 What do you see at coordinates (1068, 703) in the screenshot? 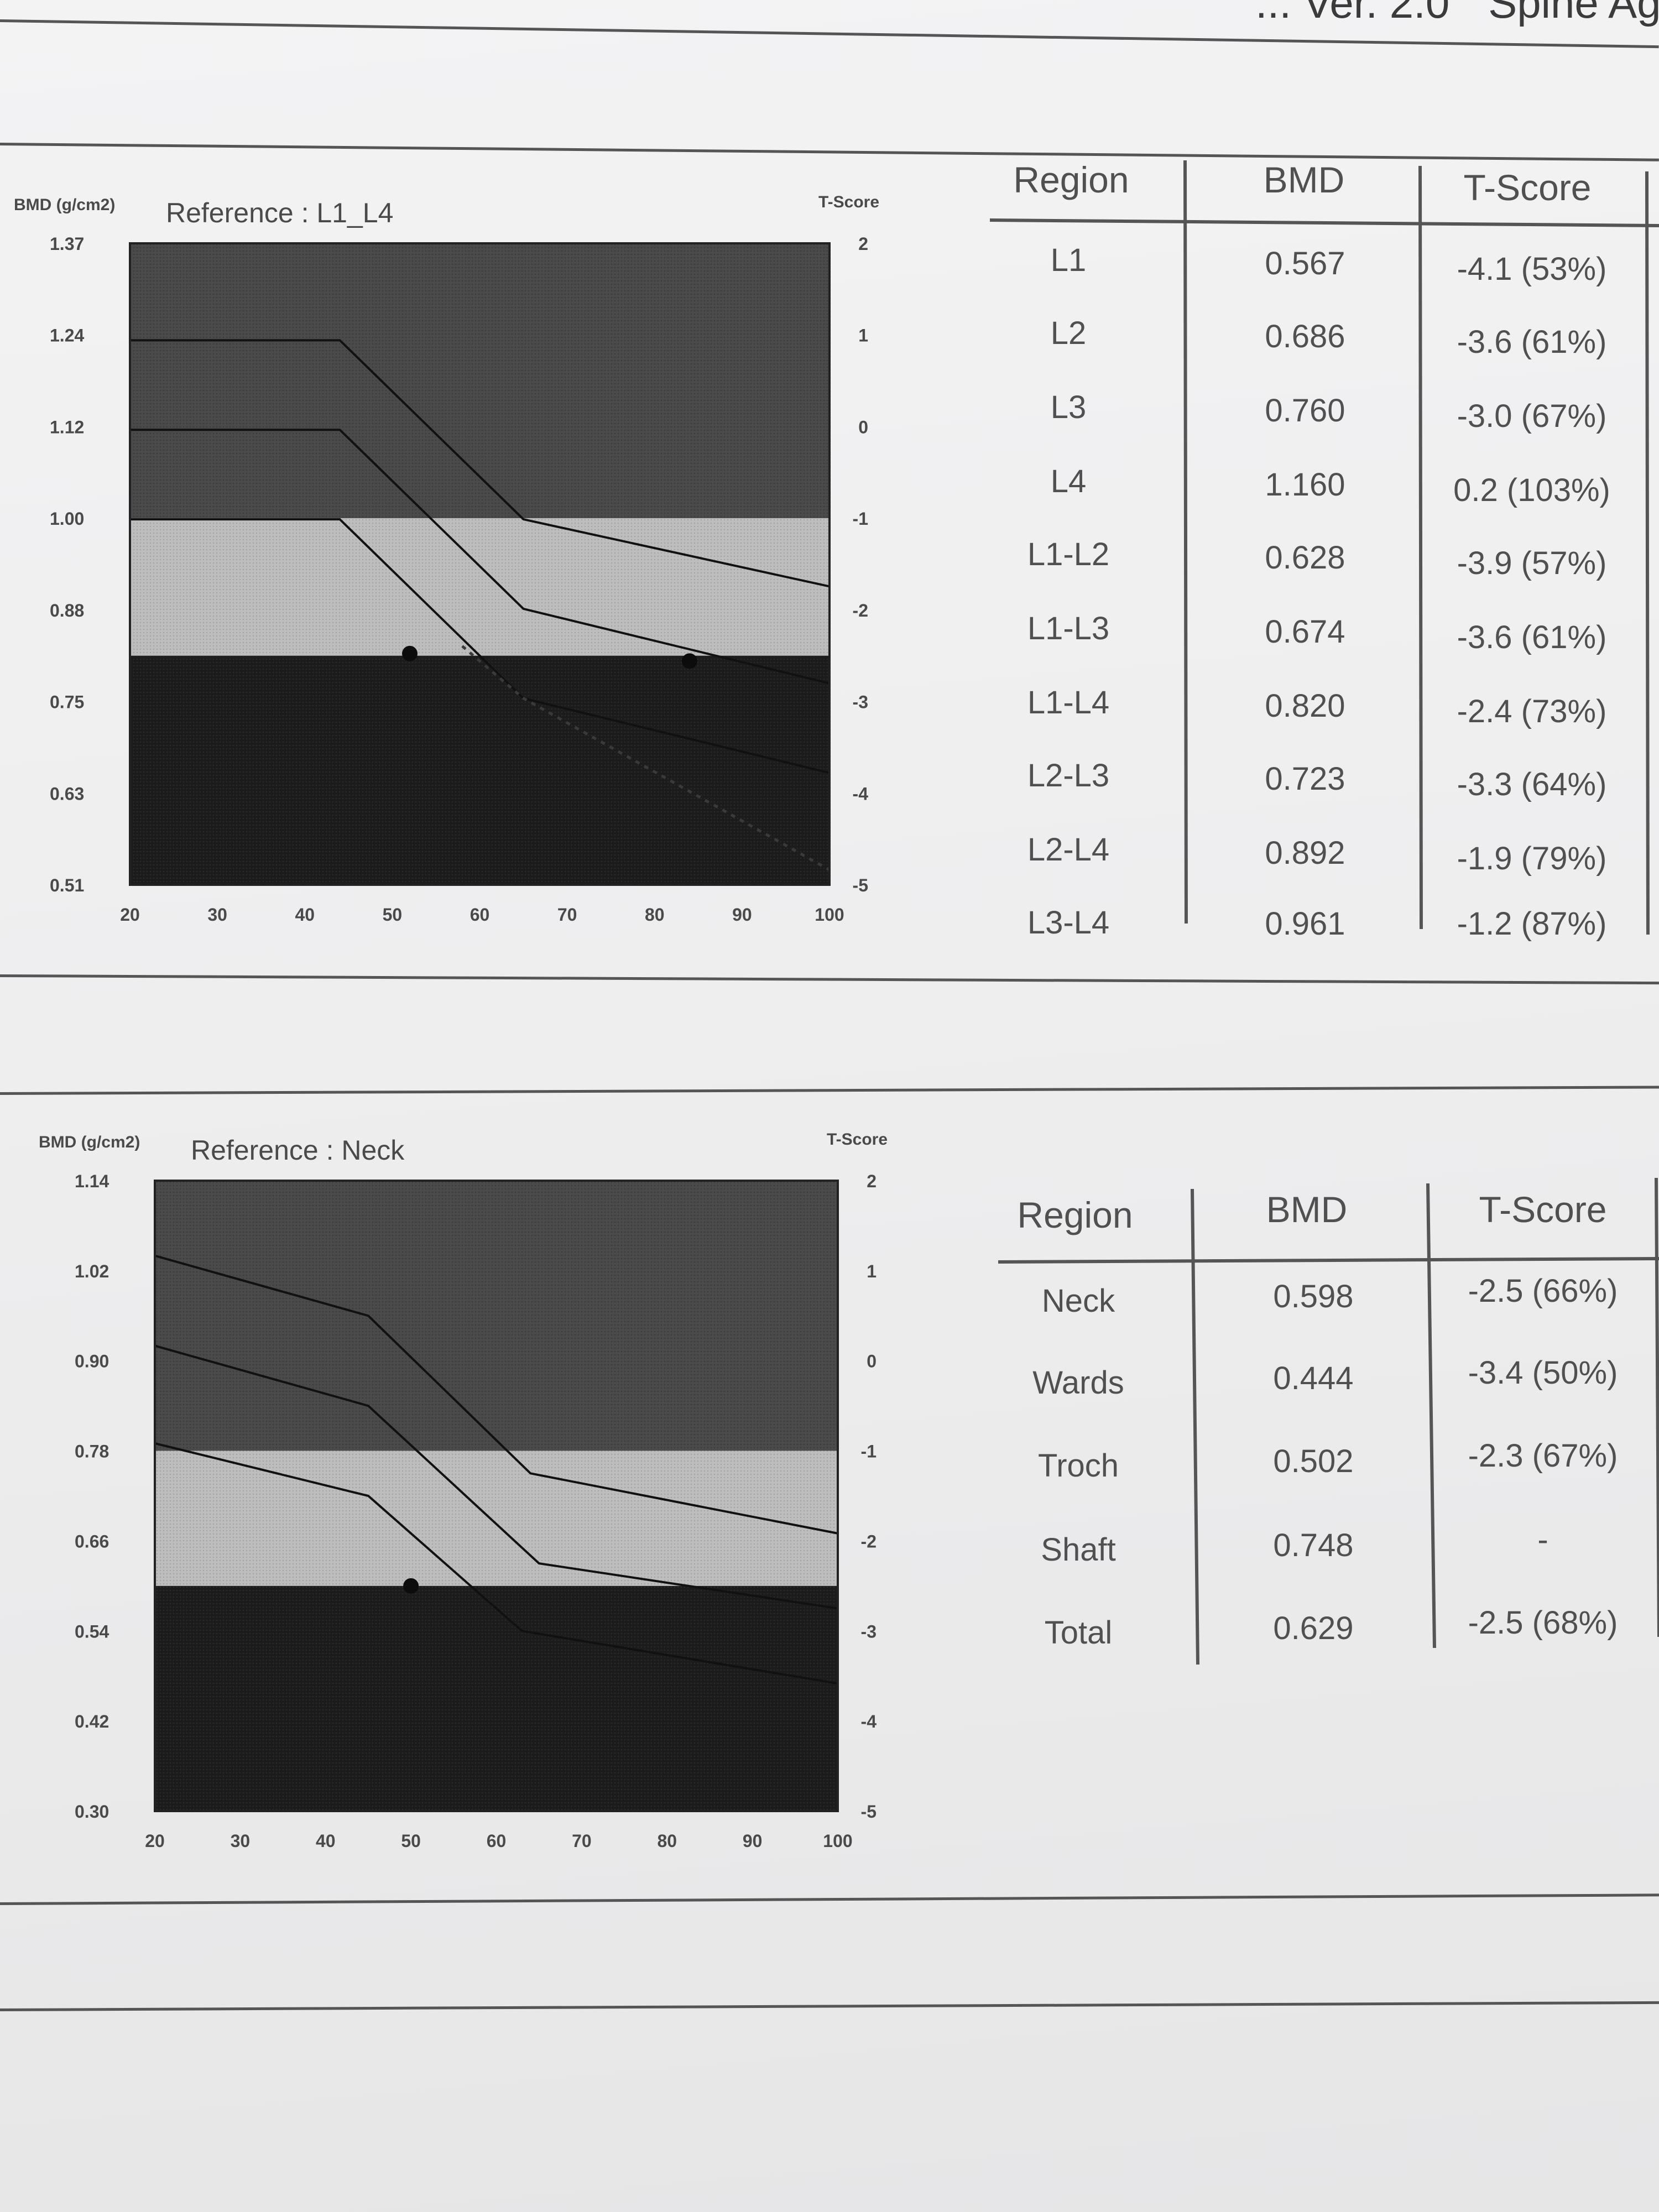
I see `region-cell: L1-L4` at bounding box center [1068, 703].